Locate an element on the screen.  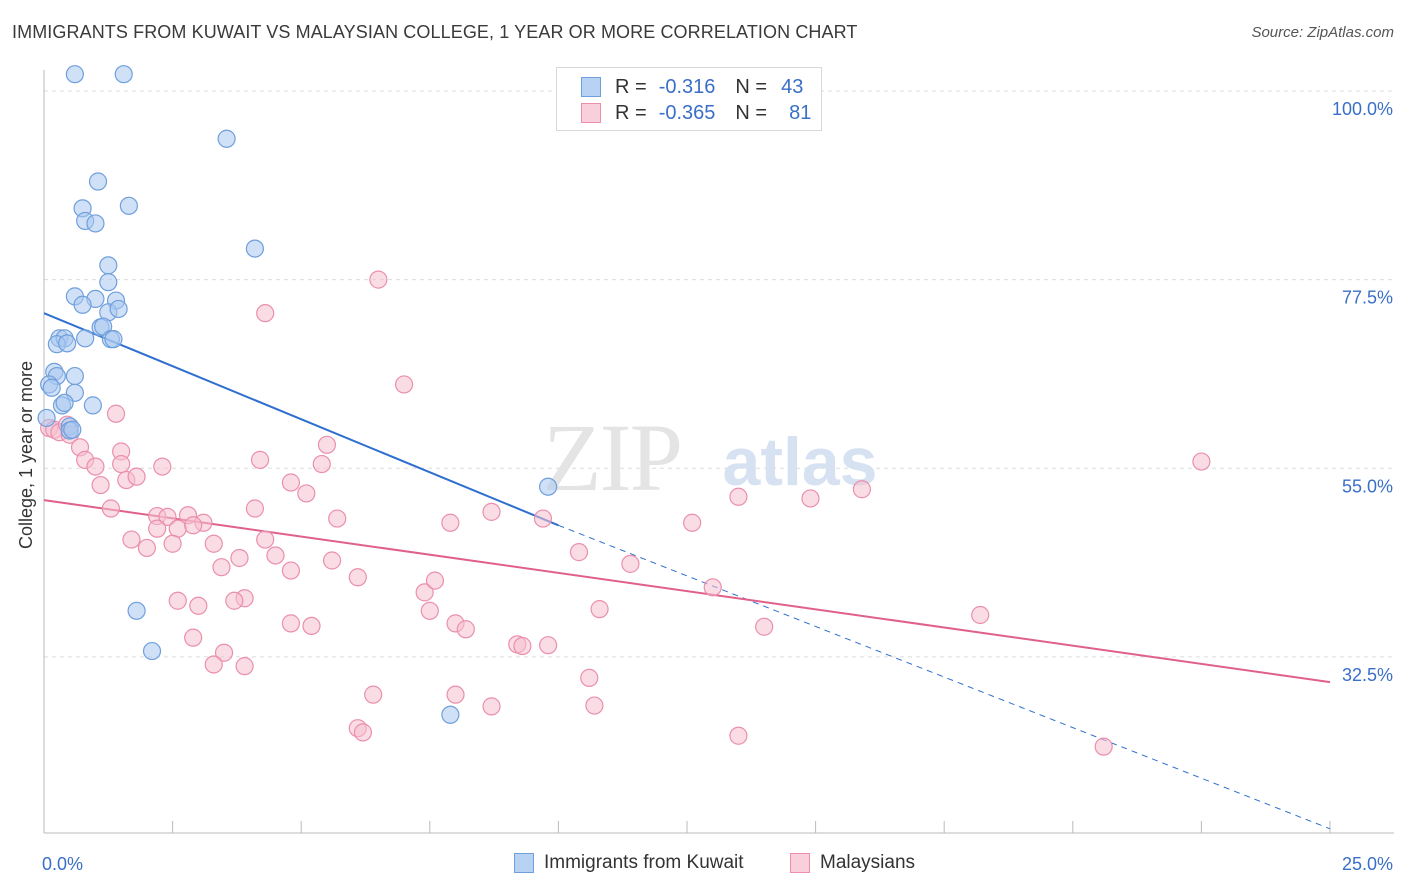
kuwait-trend-line is located at coordinates (301, 419).